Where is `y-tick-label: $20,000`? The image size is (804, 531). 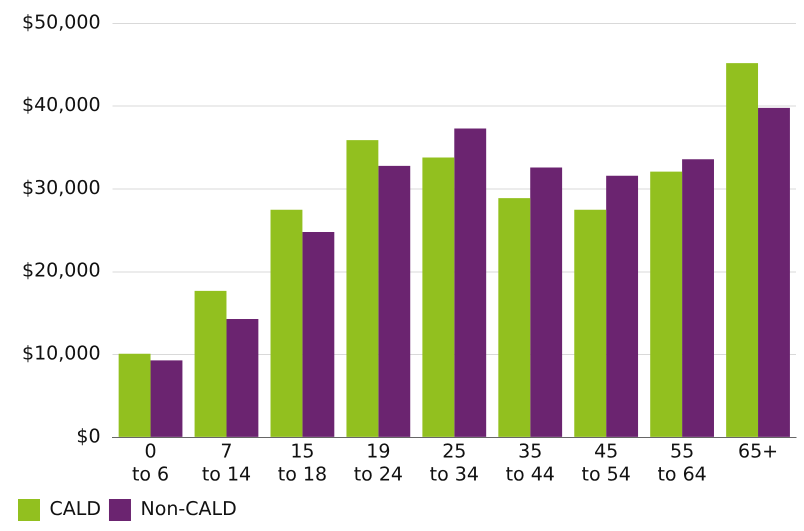
y-tick-label: $20,000 is located at coordinates (61, 271).